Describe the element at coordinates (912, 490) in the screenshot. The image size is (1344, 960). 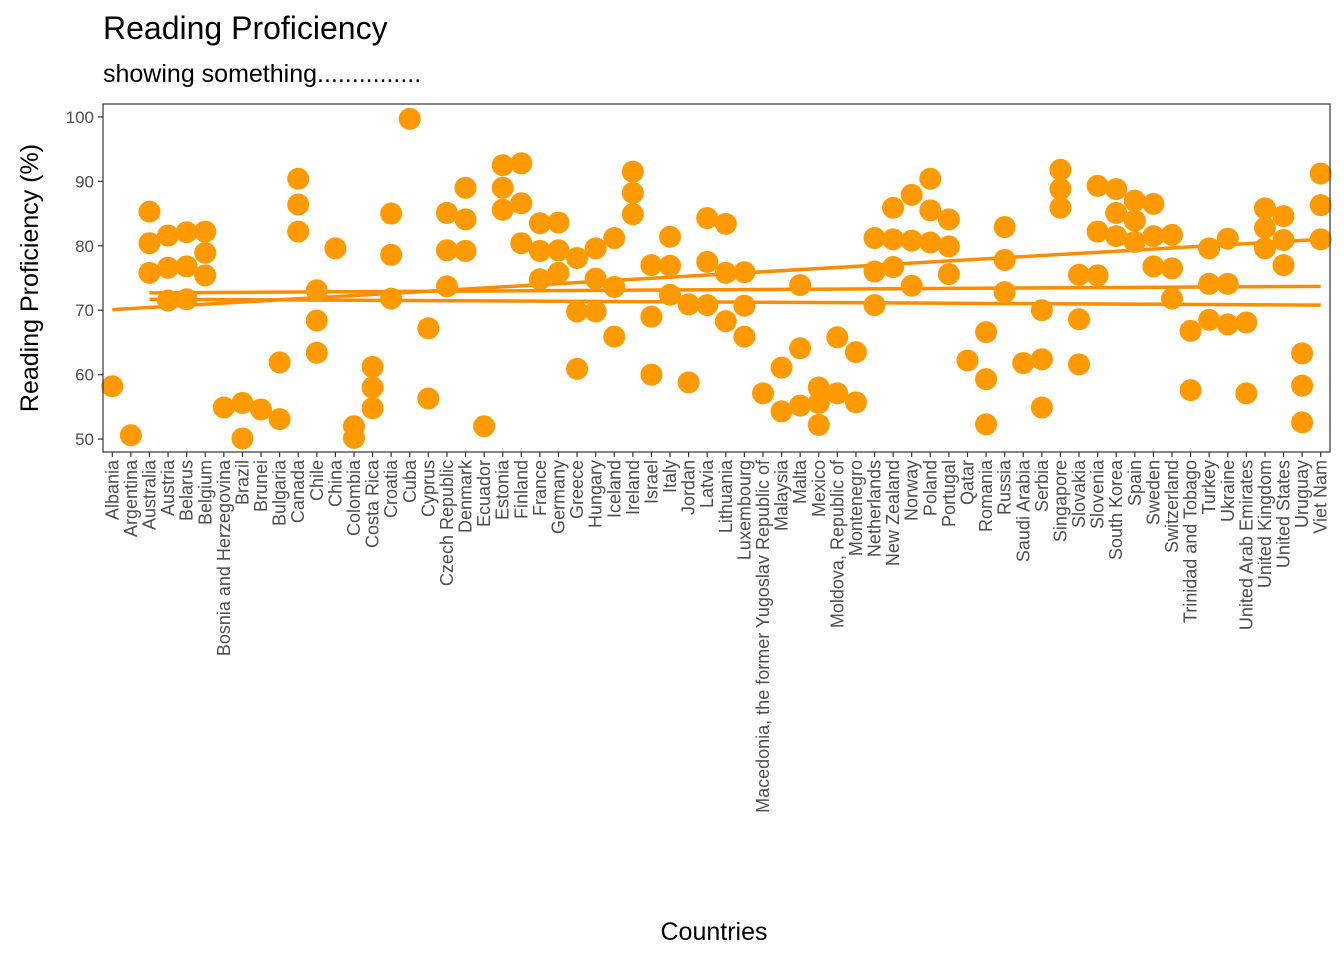
I see `x-tick-label: Norway` at that location.